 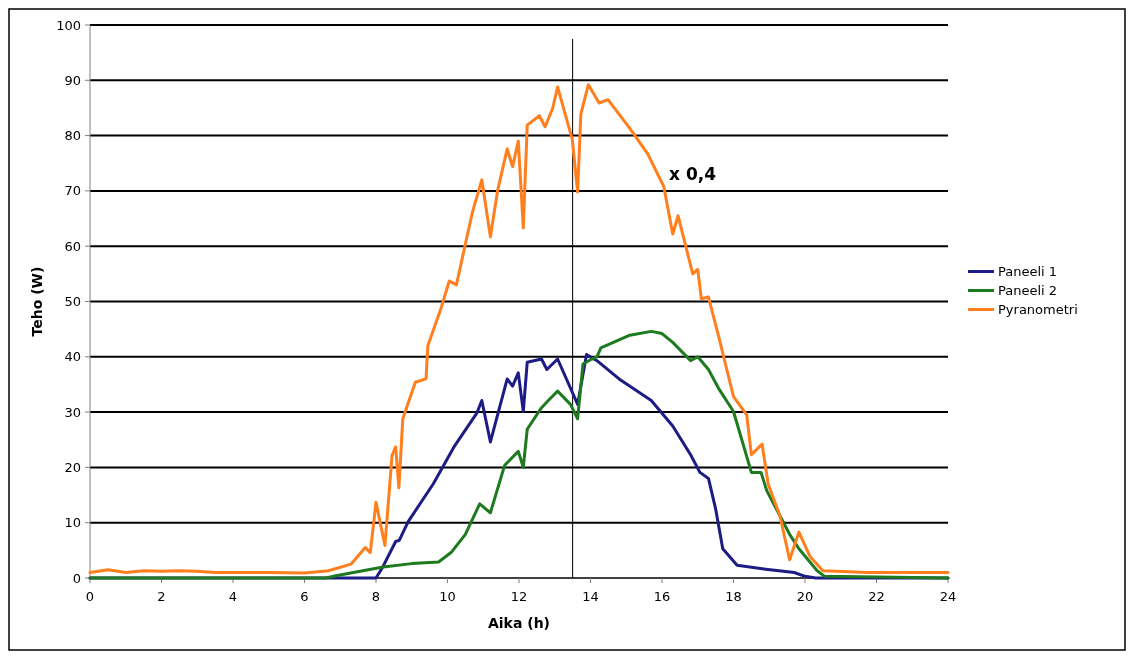 What do you see at coordinates (733, 596) in the screenshot?
I see `x-tick-label: 18` at bounding box center [733, 596].